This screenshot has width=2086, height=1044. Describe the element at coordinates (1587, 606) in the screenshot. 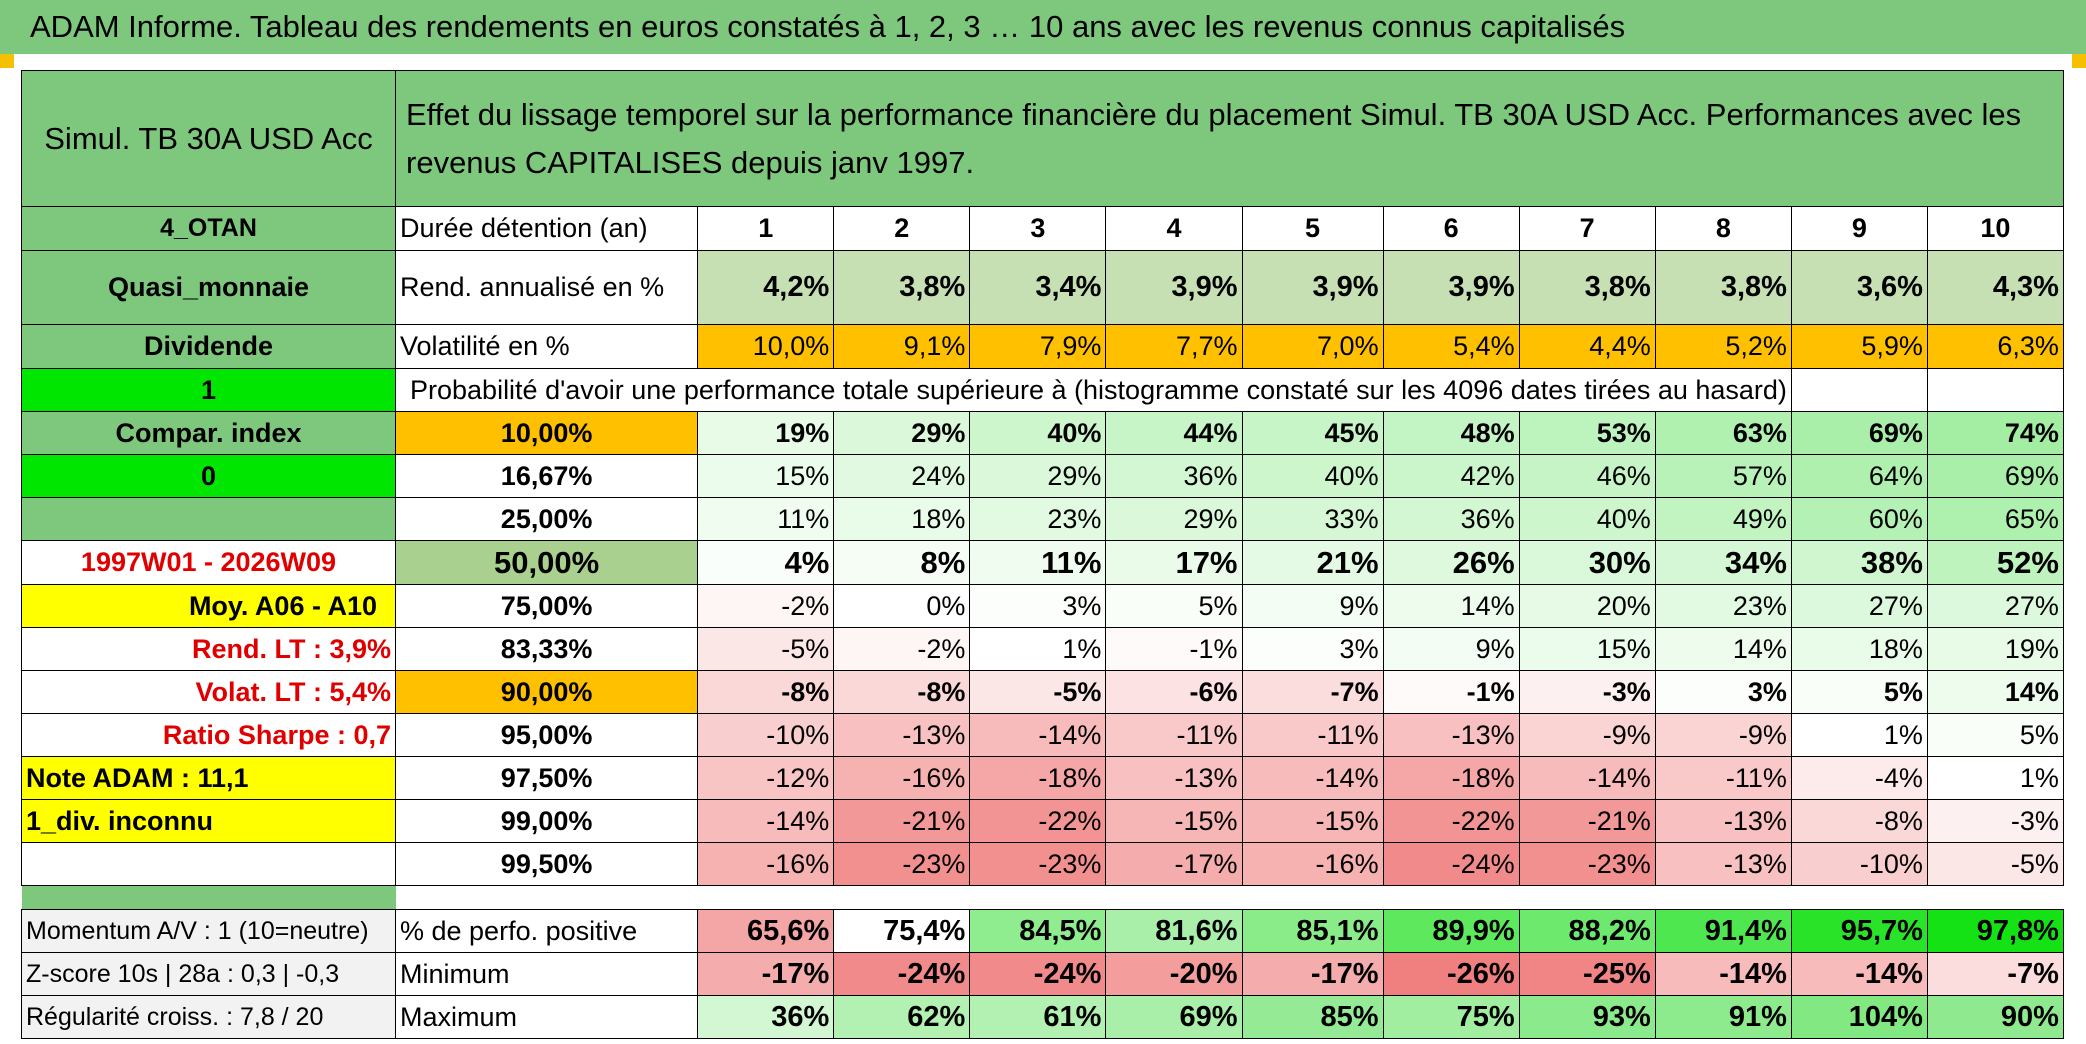

I see `quantile-value: 20%` at that location.